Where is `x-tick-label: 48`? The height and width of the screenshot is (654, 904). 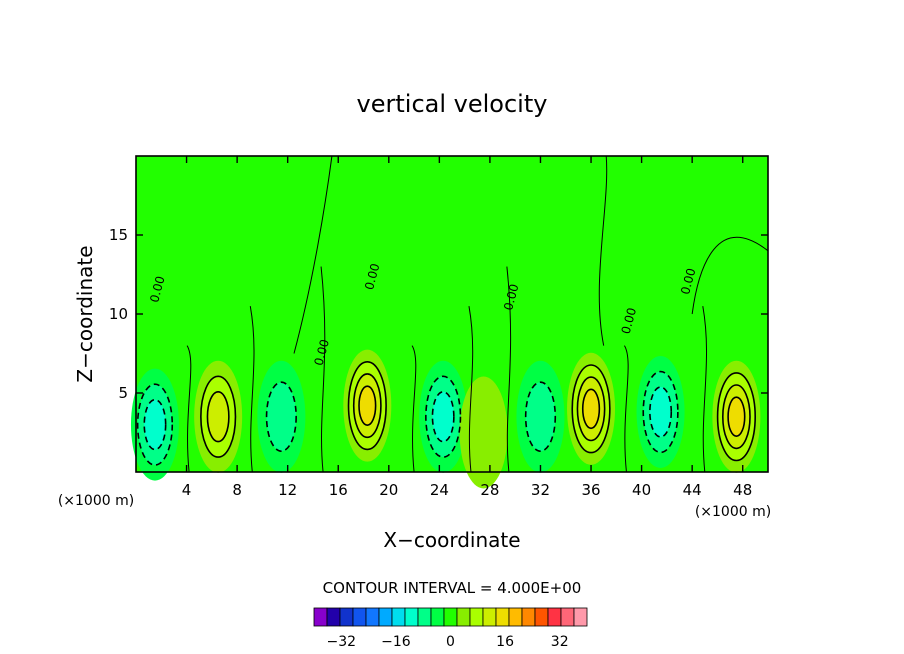 x-tick-label: 48 is located at coordinates (742, 490).